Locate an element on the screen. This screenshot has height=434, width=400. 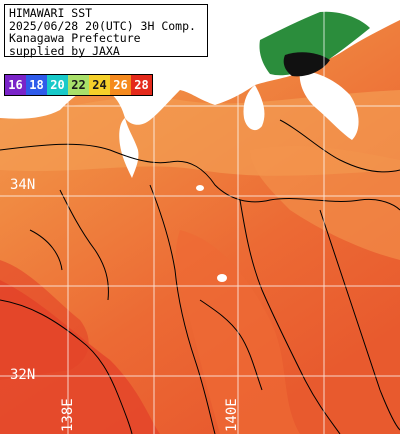
cloud-dark-core is located at coordinates (306, 64).